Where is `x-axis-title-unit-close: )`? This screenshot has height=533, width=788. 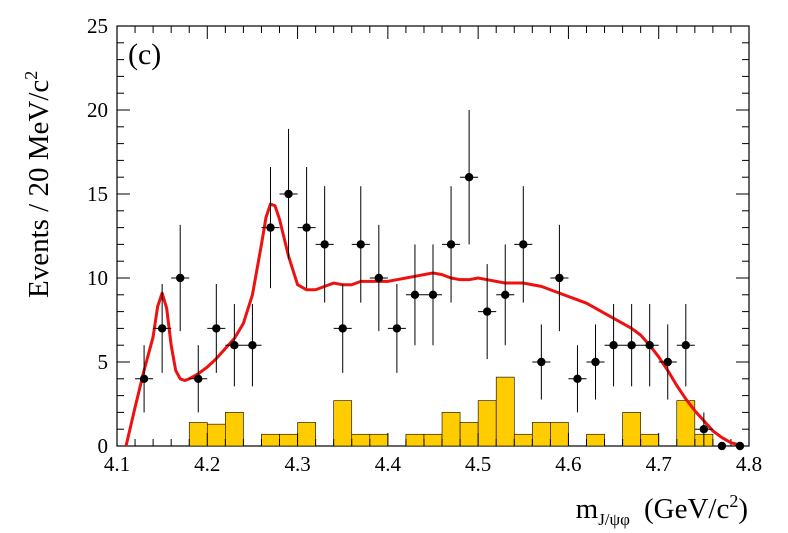
x-axis-title-unit-close: ) is located at coordinates (743, 509).